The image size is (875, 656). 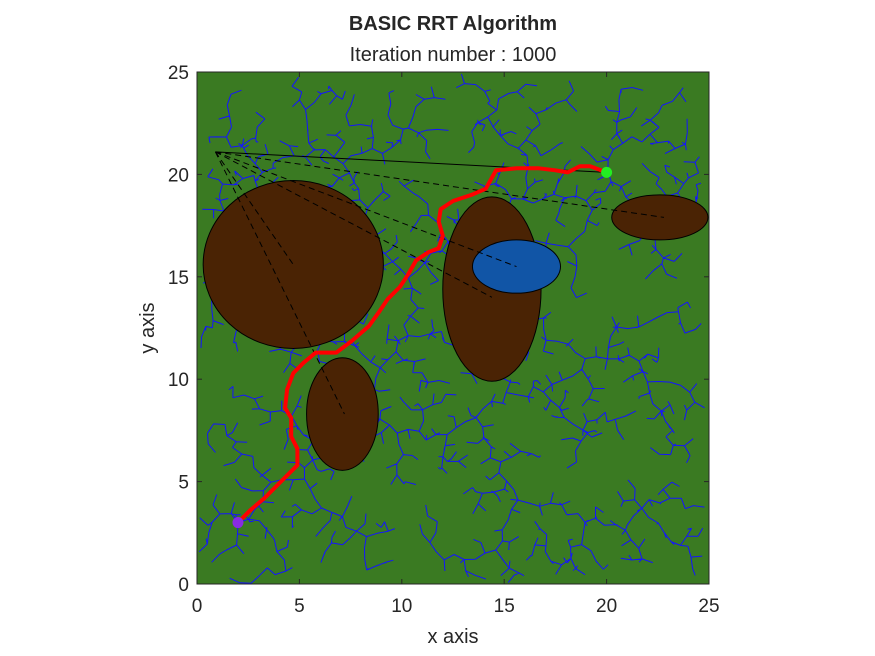 What do you see at coordinates (452, 637) in the screenshot?
I see `x-axis-label: x axis` at bounding box center [452, 637].